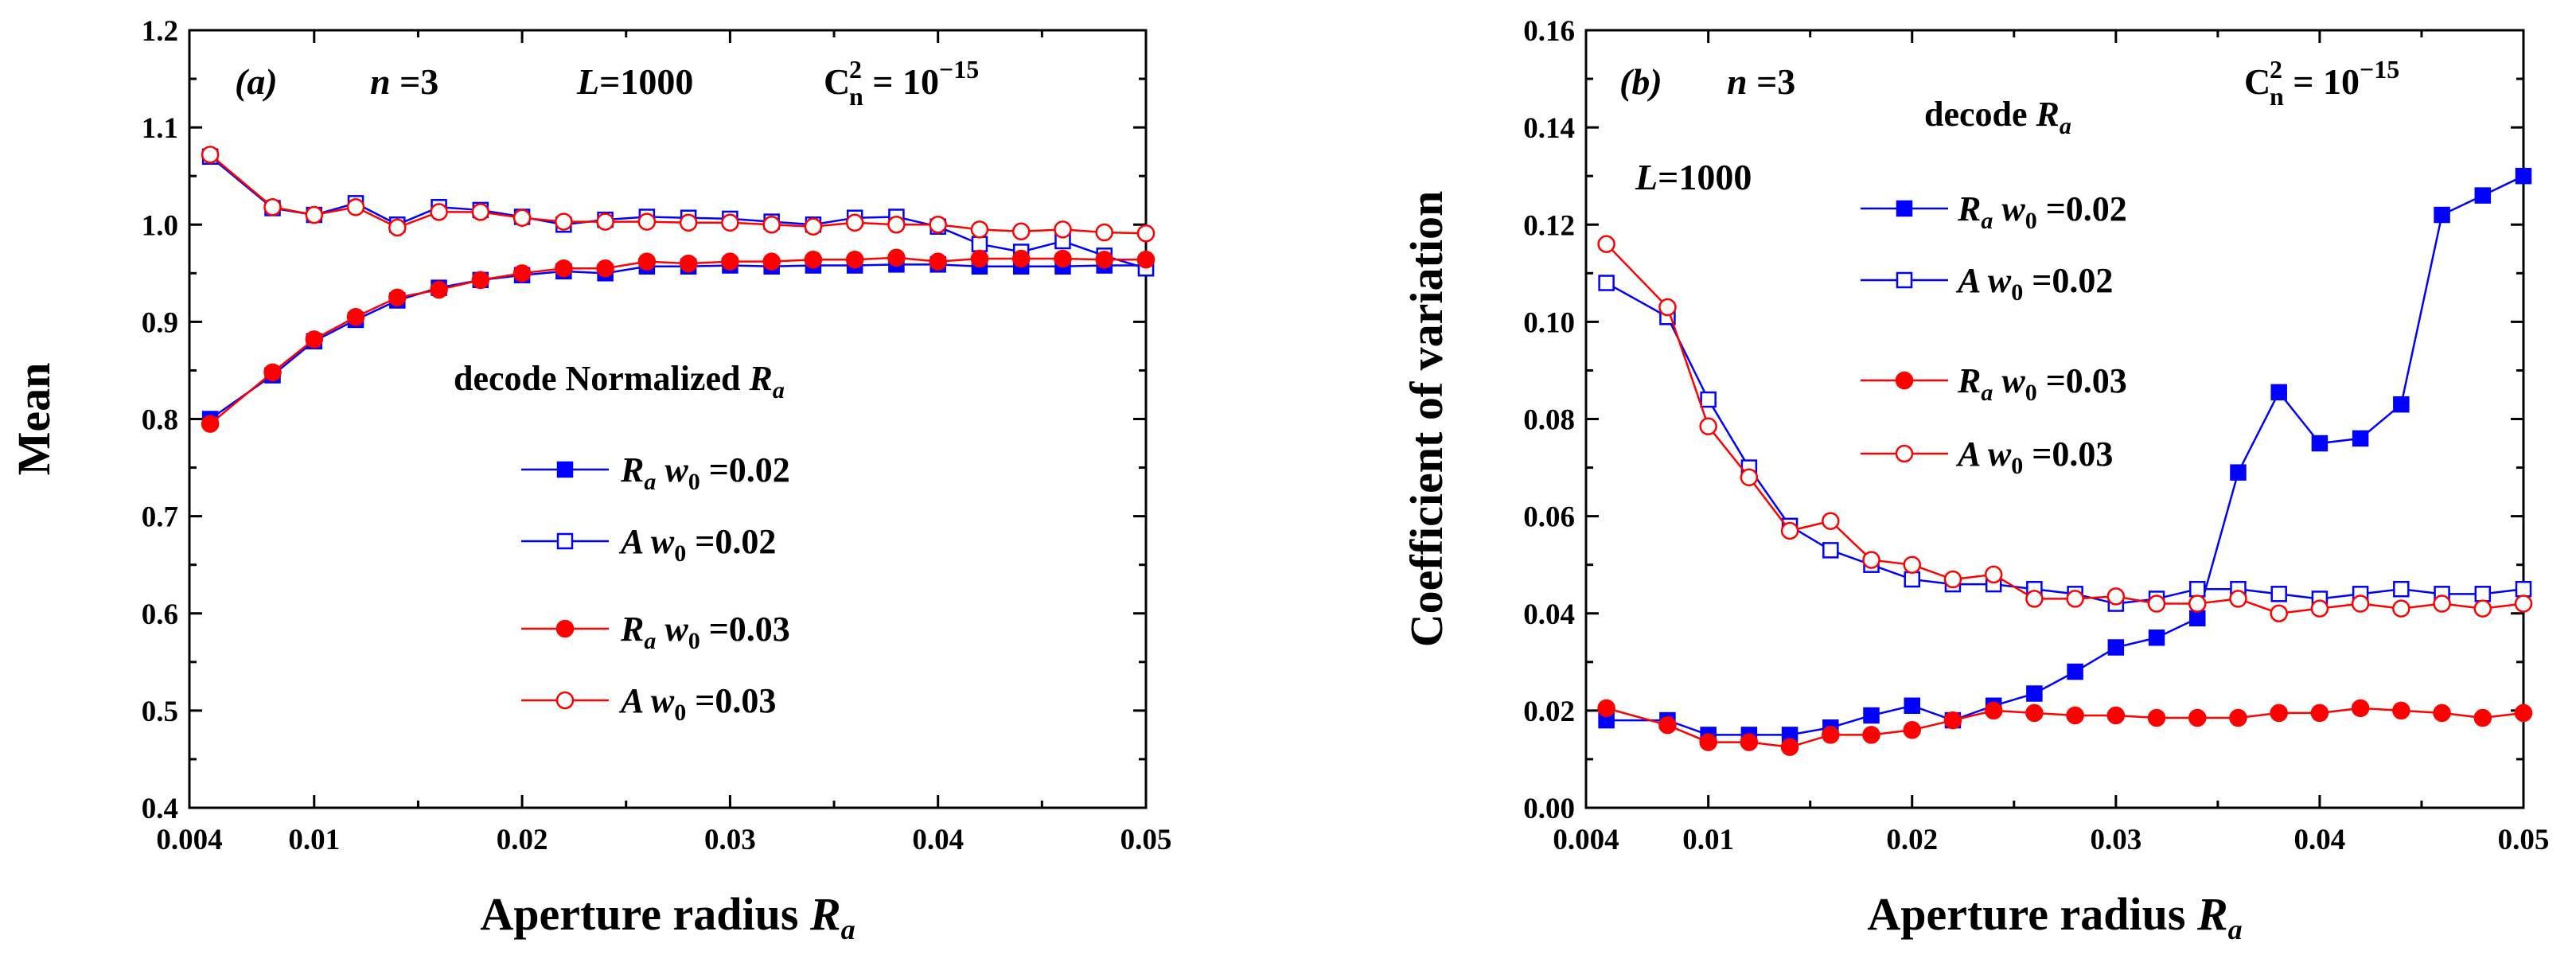 This screenshot has height=955, width=2576. I want to click on legend-title-subscript: a, so click(779, 390).